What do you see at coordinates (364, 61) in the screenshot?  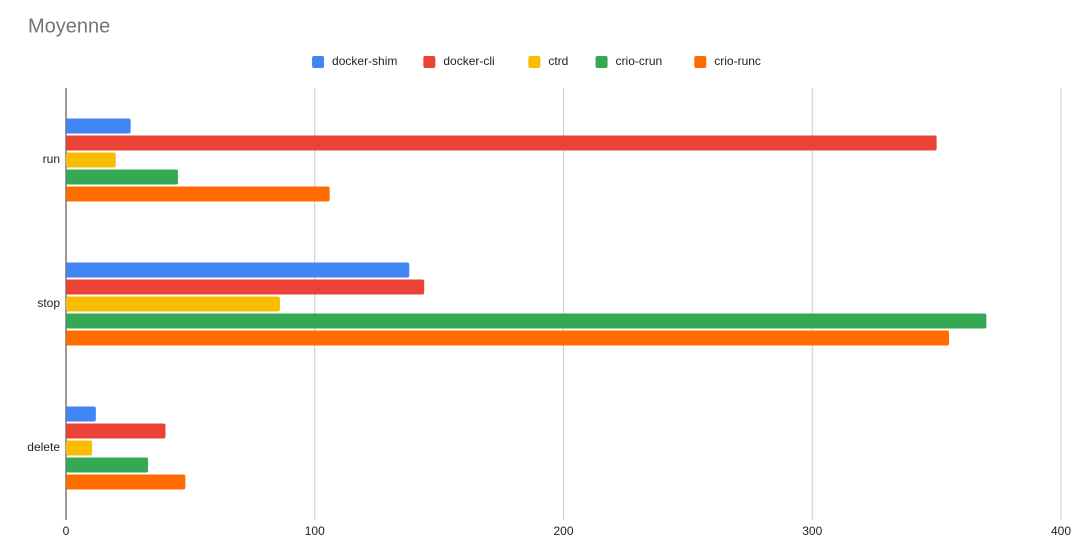 I see `legend-label: docker-shim` at bounding box center [364, 61].